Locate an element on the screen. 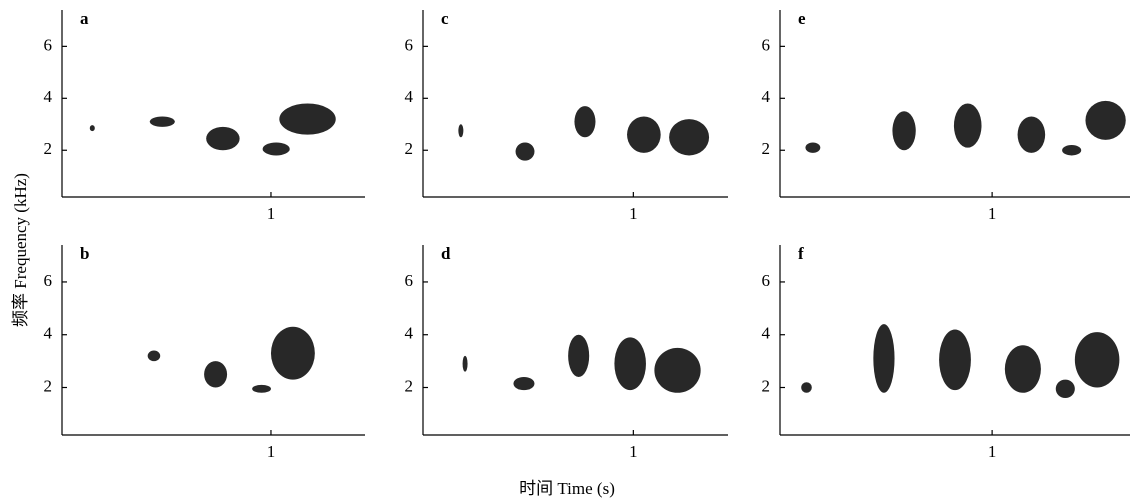  x-axis-label: 时间 Time (s) is located at coordinates (567, 488).